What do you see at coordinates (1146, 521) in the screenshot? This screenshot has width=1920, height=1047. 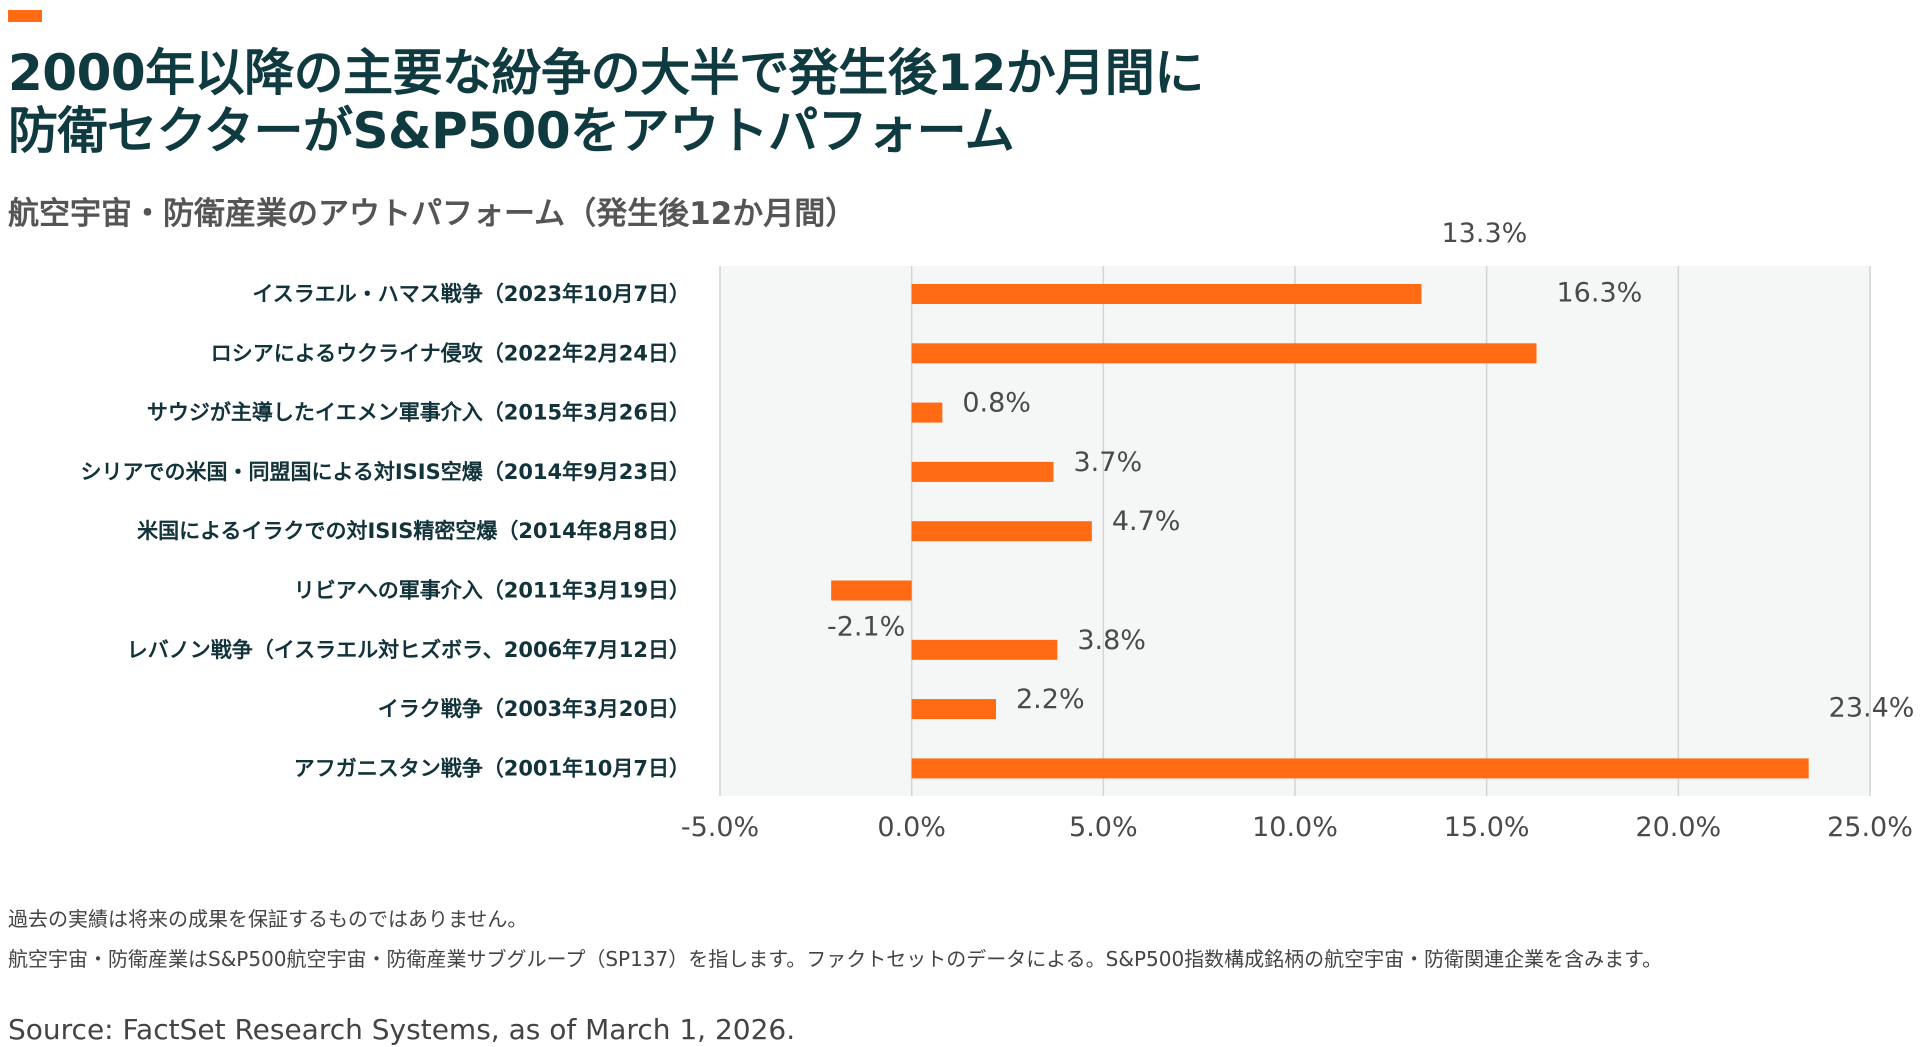 I see `data-label: 4.7%` at bounding box center [1146, 521].